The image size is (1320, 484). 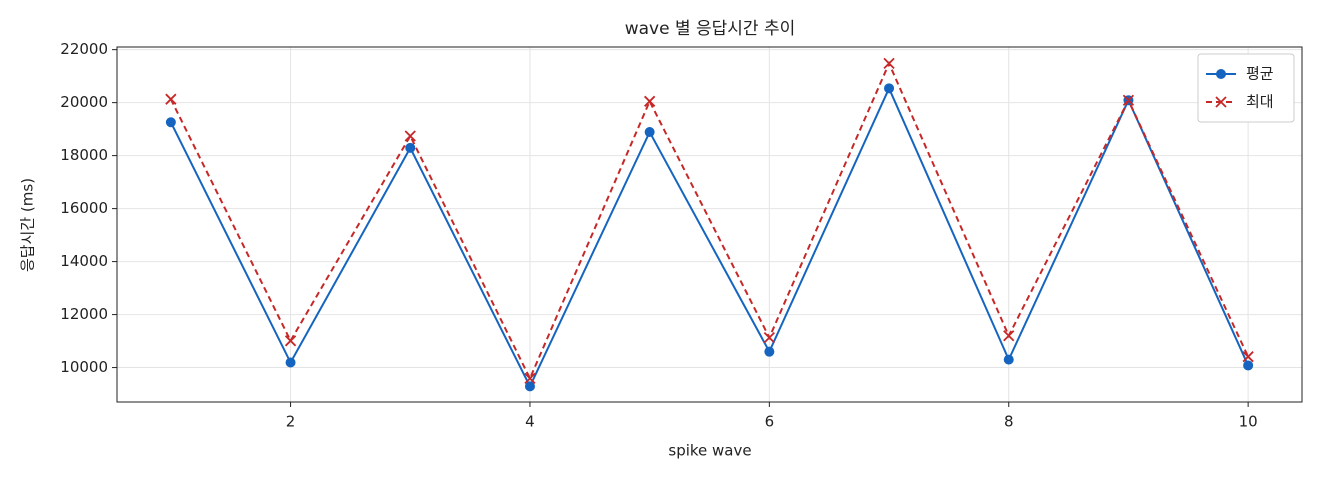 I want to click on chart-title: wave 별 응답시간 추이, so click(x=710, y=29).